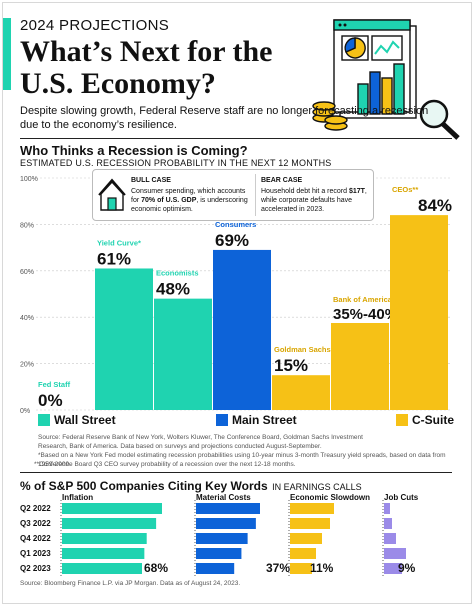  I want to click on bull-case-text: Consumer spending, which accounts for, so click(188, 196).